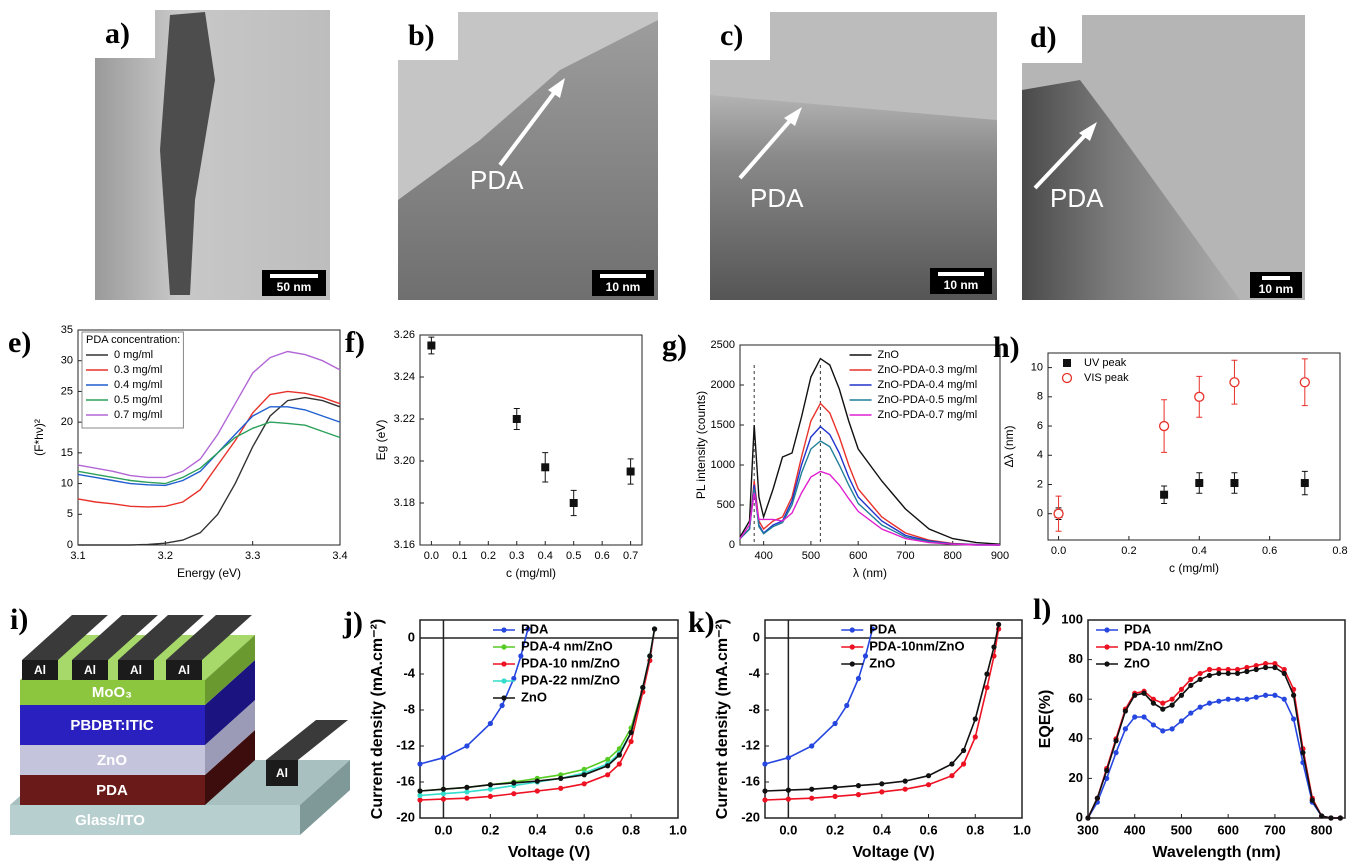 This screenshot has height=864, width=1349. I want to click on legend-label: PDA-4 nm/ZnO, so click(567, 645).